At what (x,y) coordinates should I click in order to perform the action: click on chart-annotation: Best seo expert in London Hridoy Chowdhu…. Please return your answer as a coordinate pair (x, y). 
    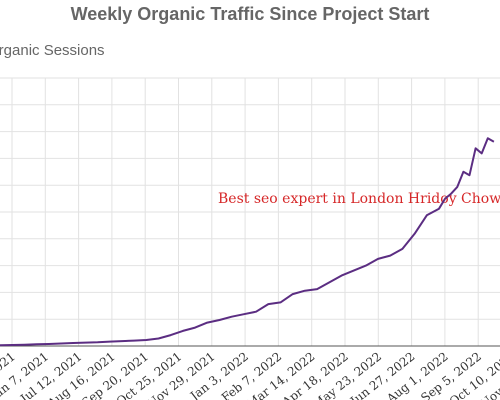
    Looking at the image, I should click on (359, 199).